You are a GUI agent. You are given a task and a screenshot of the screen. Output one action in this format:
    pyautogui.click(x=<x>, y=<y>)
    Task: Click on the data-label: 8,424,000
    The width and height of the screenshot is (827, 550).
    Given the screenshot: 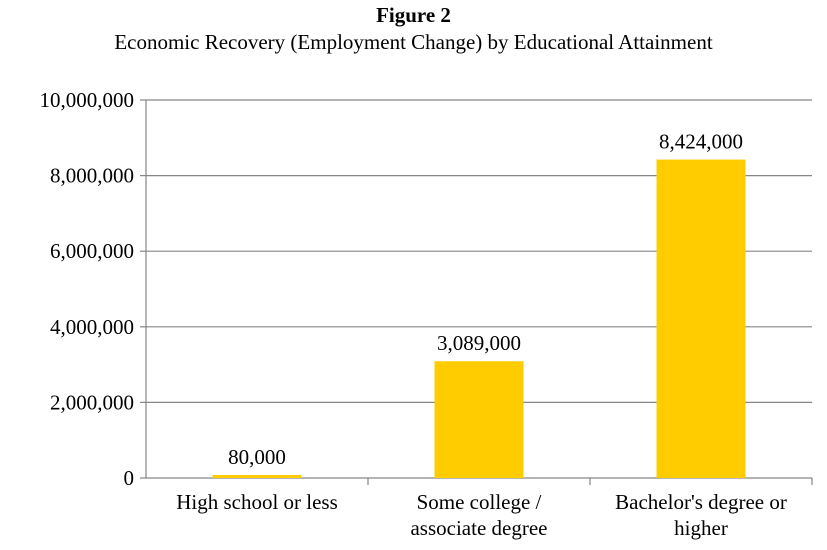 What is the action you would take?
    pyautogui.click(x=701, y=142)
    